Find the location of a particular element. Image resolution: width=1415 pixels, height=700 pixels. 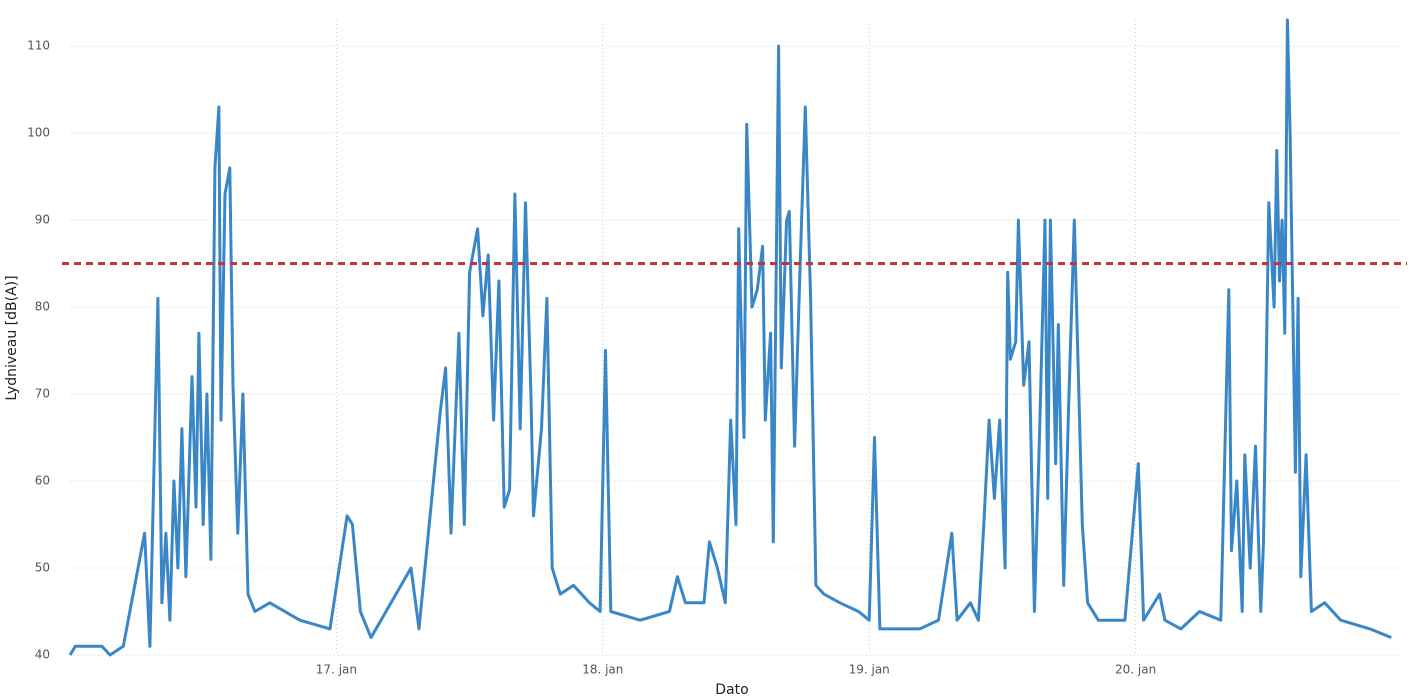

x-tick-label: 18. jan is located at coordinates (602, 670).